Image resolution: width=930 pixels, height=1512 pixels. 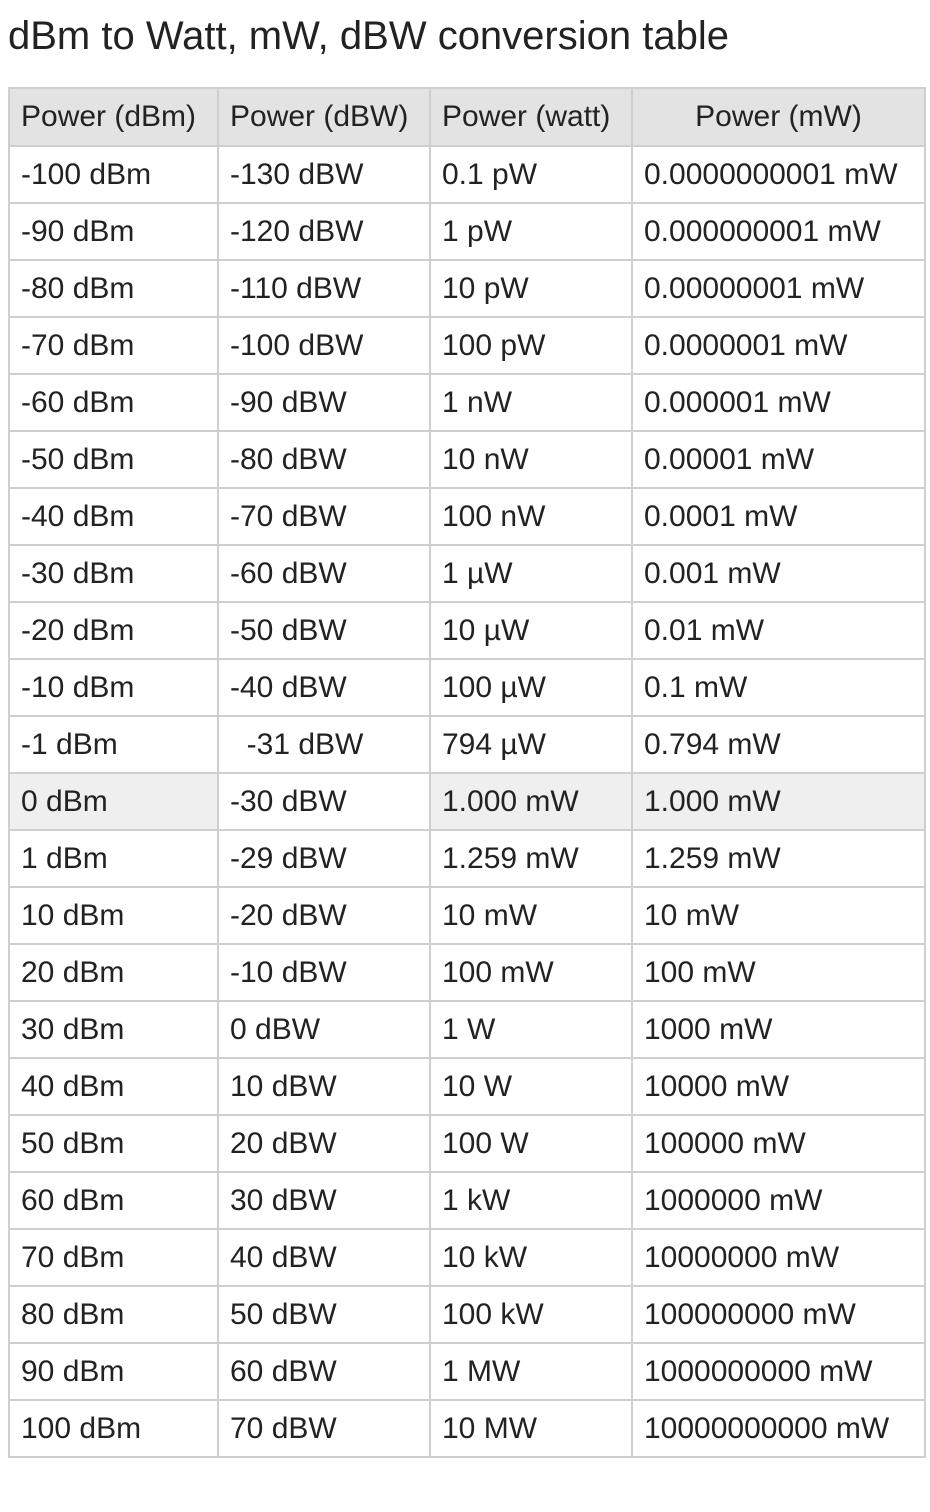 What do you see at coordinates (467, 915) in the screenshot?
I see `table-row: 10 dBm -20 dBW 10 mW 10 mW` at bounding box center [467, 915].